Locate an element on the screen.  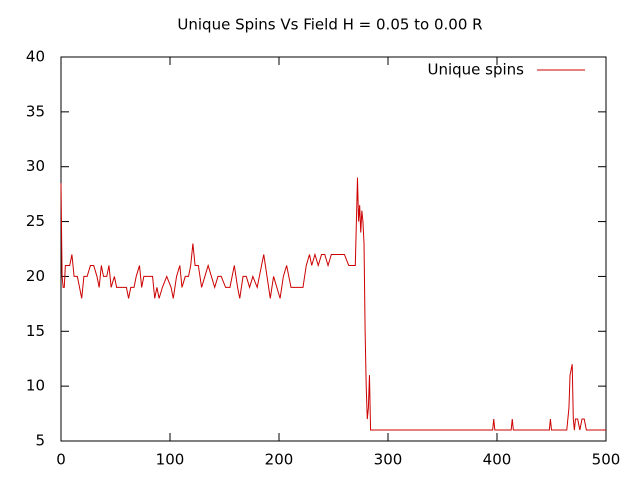
y-tick-label: 10 is located at coordinates (35, 386).